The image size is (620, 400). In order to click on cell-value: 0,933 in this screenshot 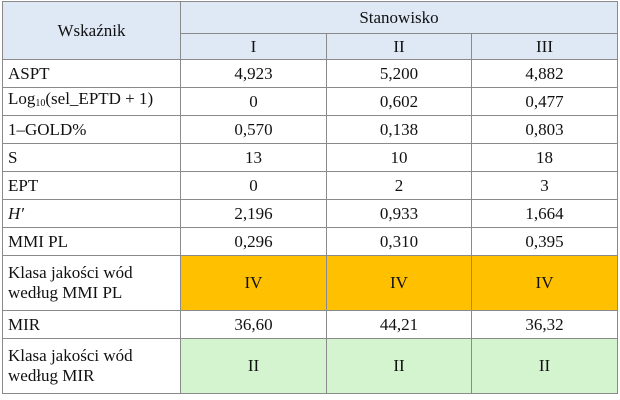, I will do `click(399, 213)`.